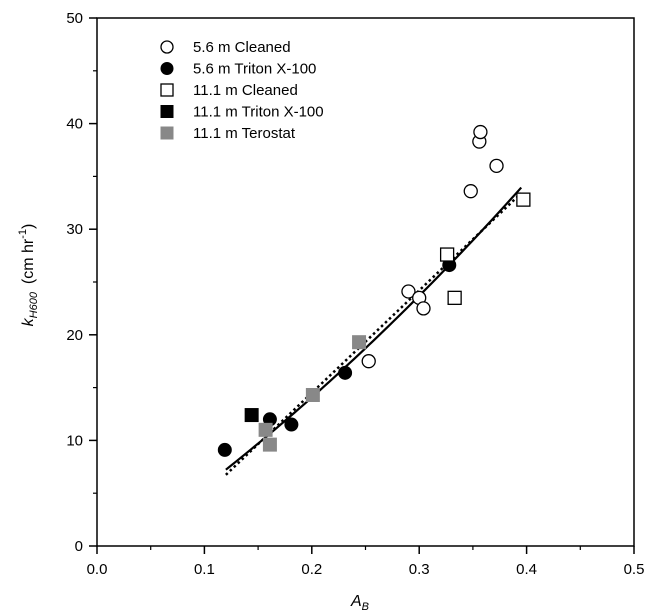 The image size is (647, 610). What do you see at coordinates (74, 18) in the screenshot?
I see `y-tick-label: 50` at bounding box center [74, 18].